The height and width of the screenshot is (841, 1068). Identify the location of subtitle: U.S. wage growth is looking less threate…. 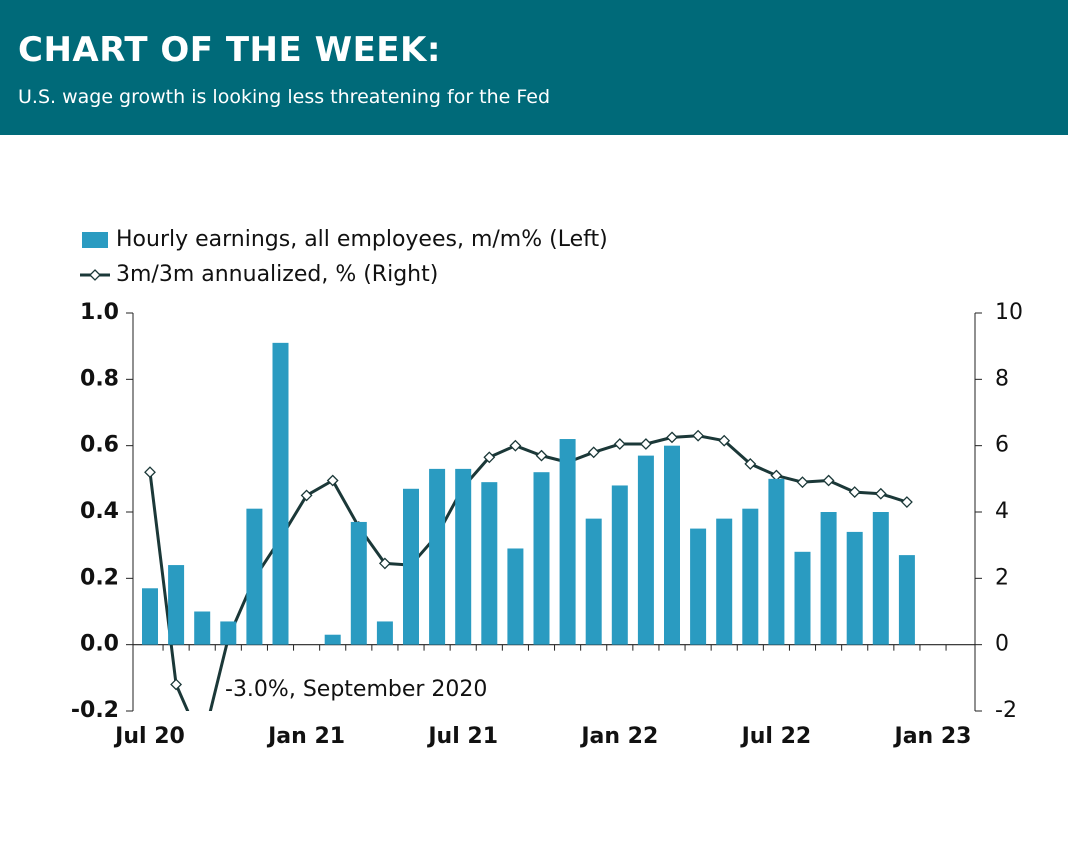
(284, 97).